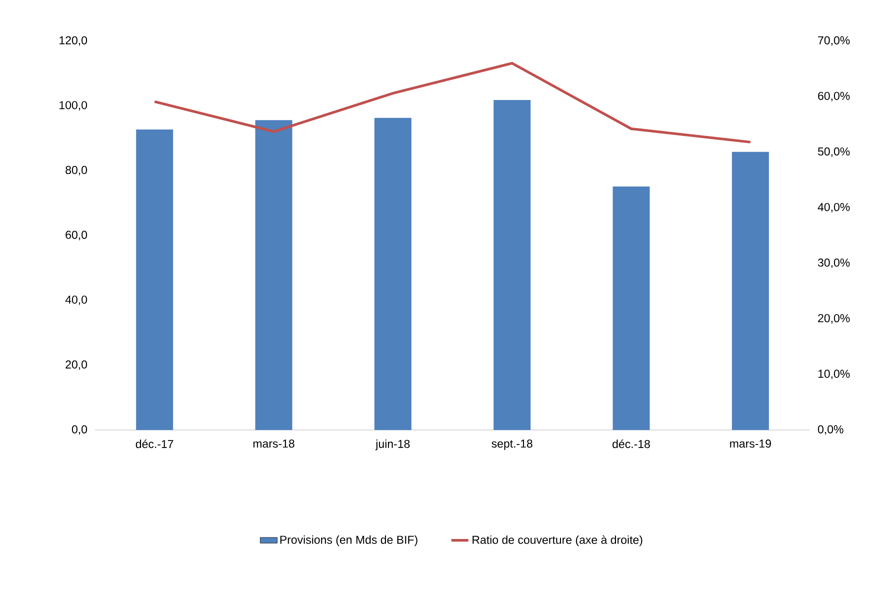 This screenshot has height=605, width=882. I want to click on y2-tick-label: 30,0%, so click(834, 263).